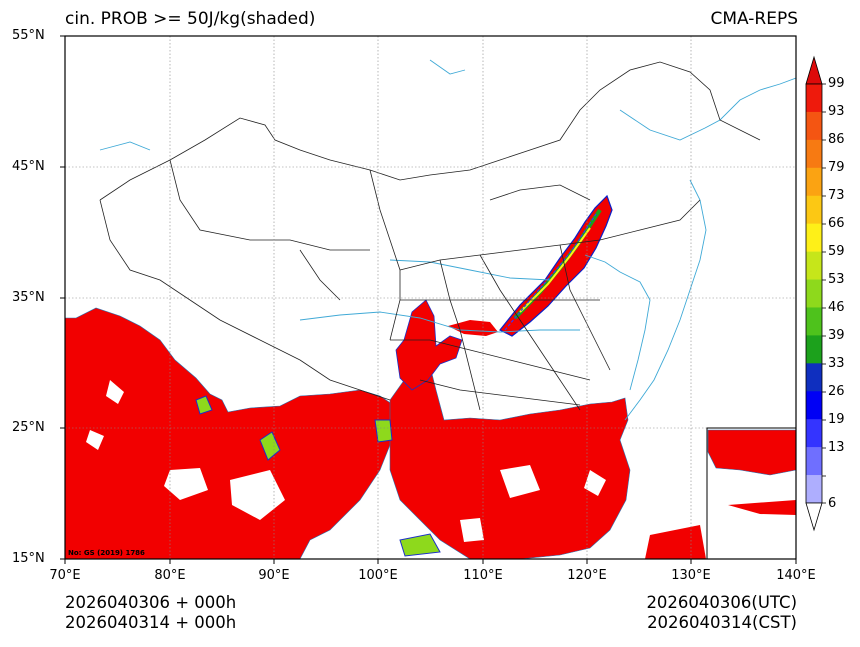 This screenshot has width=860, height=647. I want to click on field-region-india, so click(229, 433).